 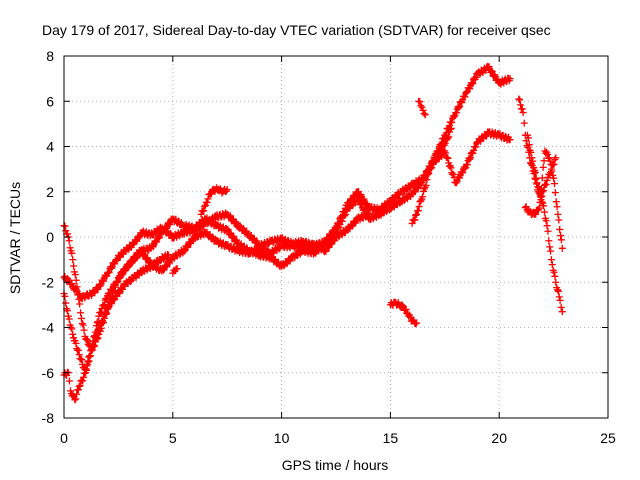 What do you see at coordinates (403, 306) in the screenshot?
I see `track-g-point` at bounding box center [403, 306].